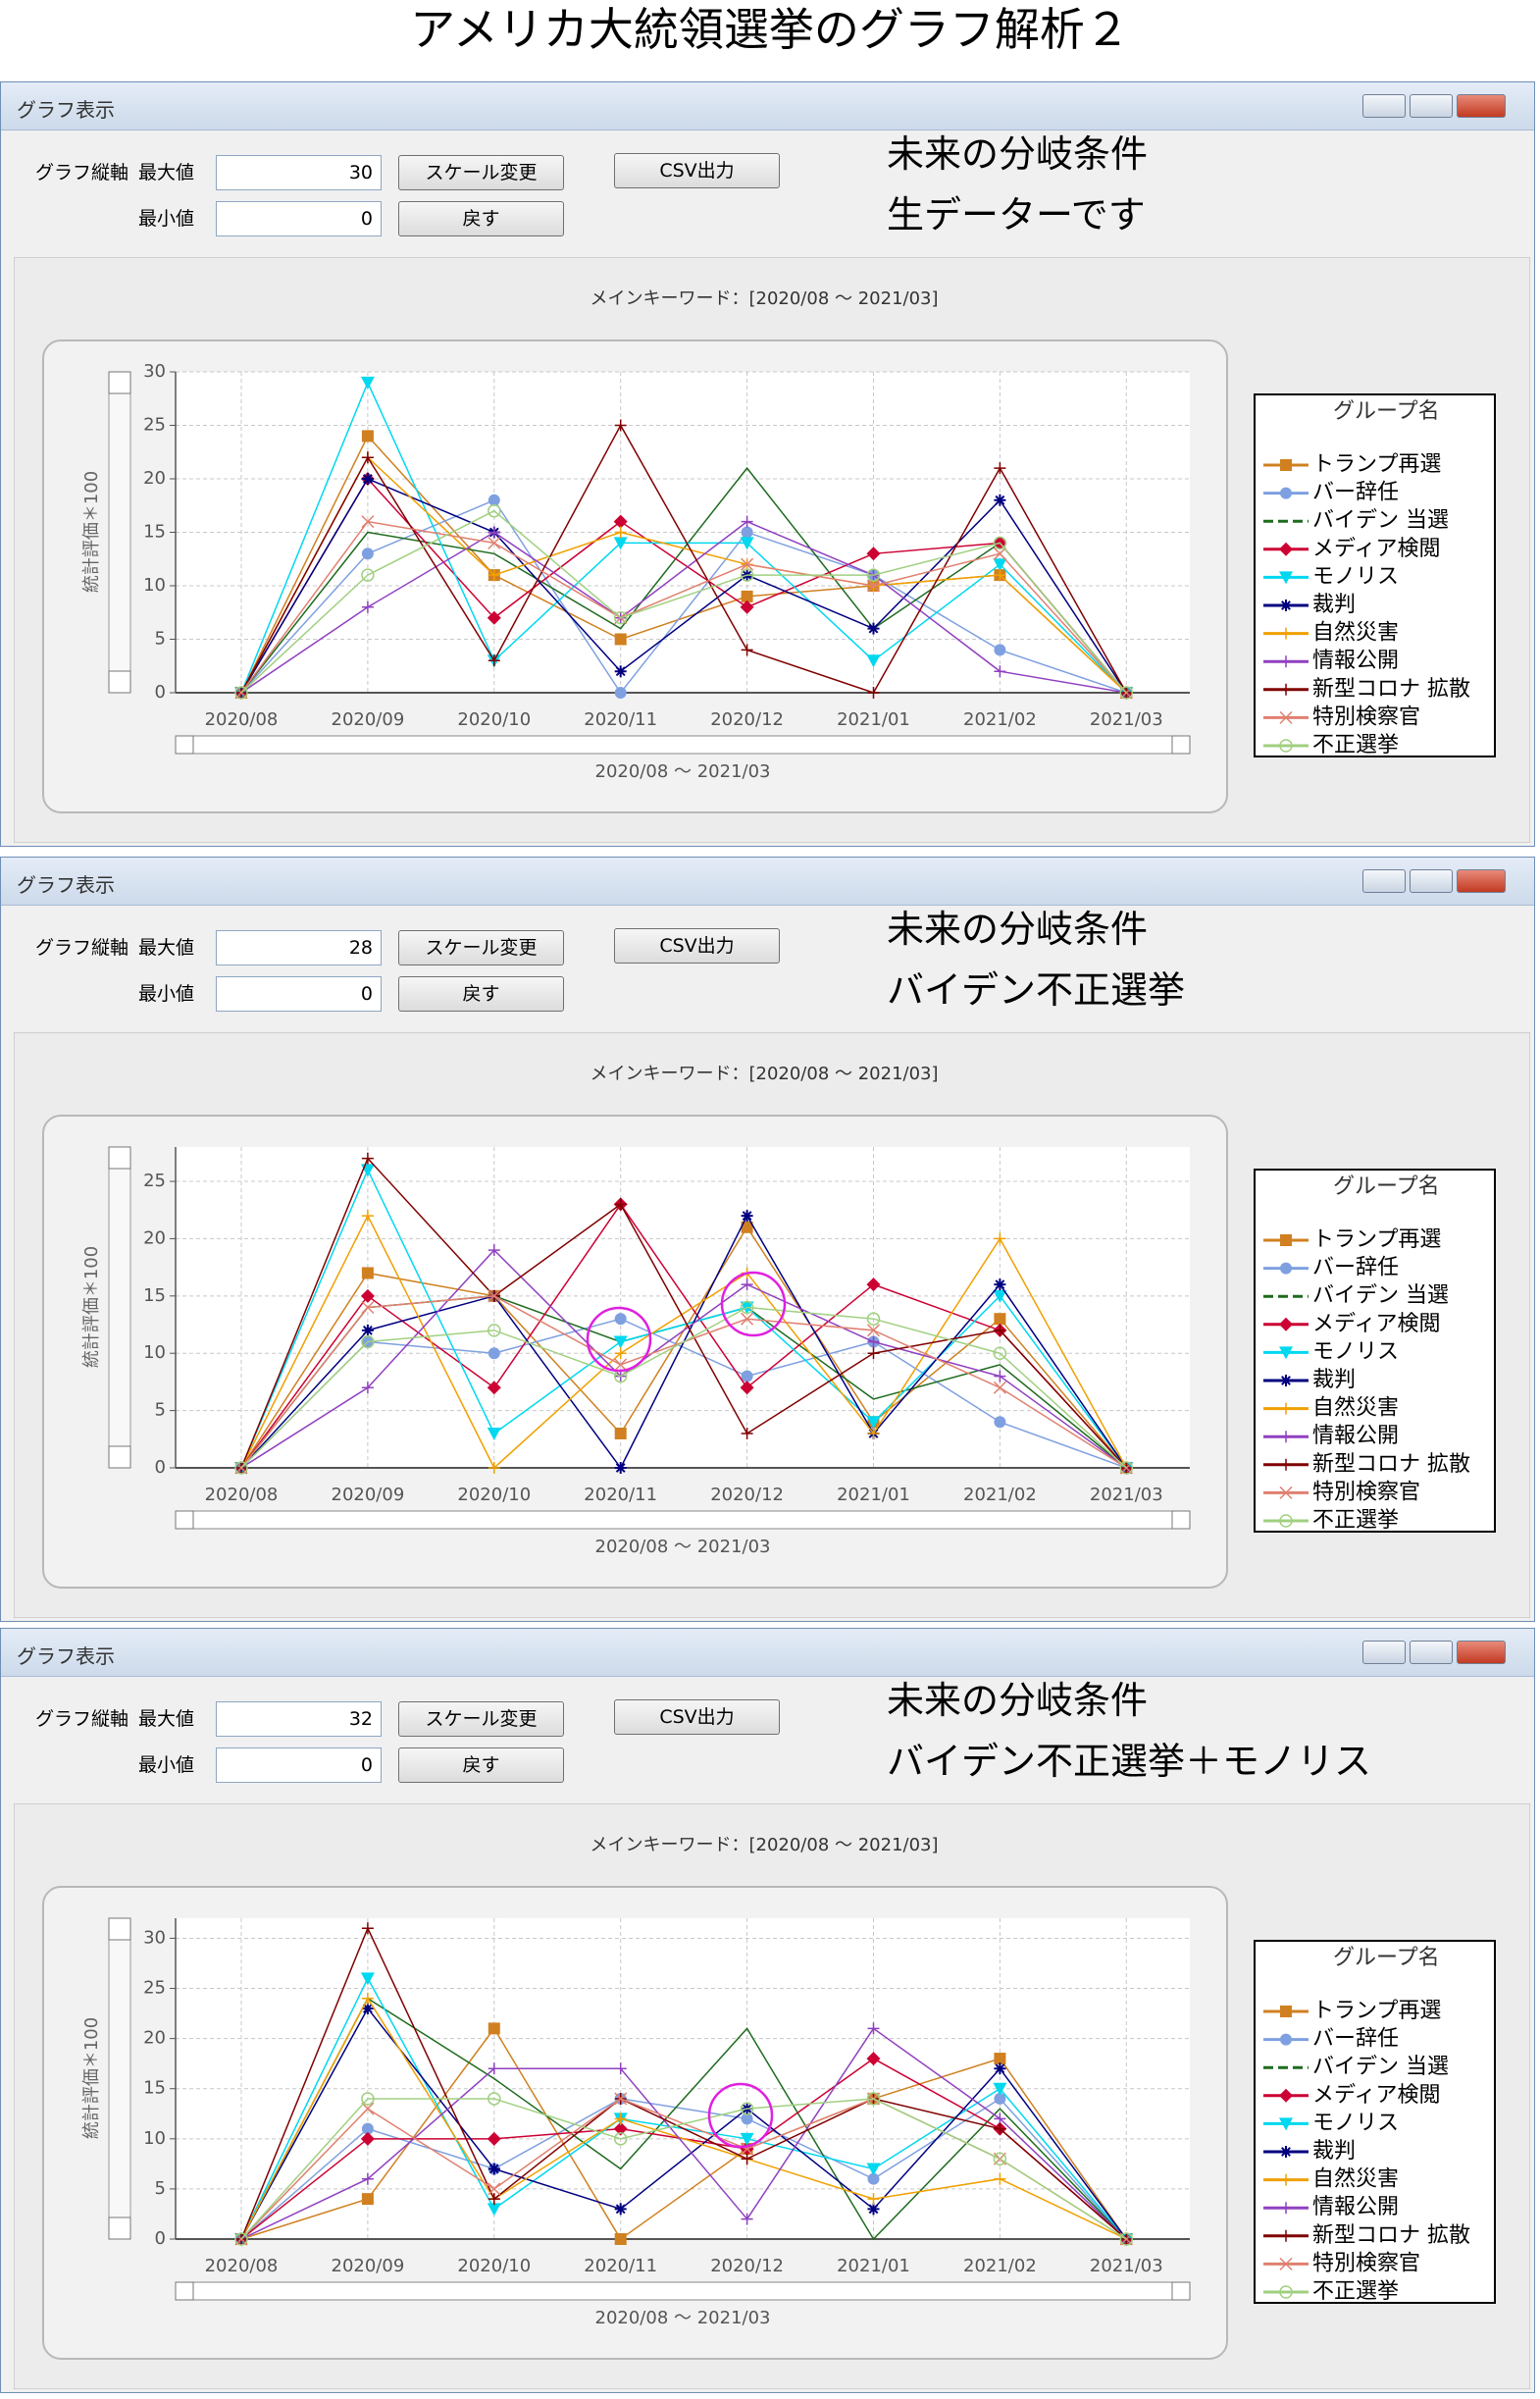 Image resolution: width=1540 pixels, height=2399 pixels. Describe the element at coordinates (620, 1495) in the screenshot. I see `x-tick-label: 2020/11` at that location.